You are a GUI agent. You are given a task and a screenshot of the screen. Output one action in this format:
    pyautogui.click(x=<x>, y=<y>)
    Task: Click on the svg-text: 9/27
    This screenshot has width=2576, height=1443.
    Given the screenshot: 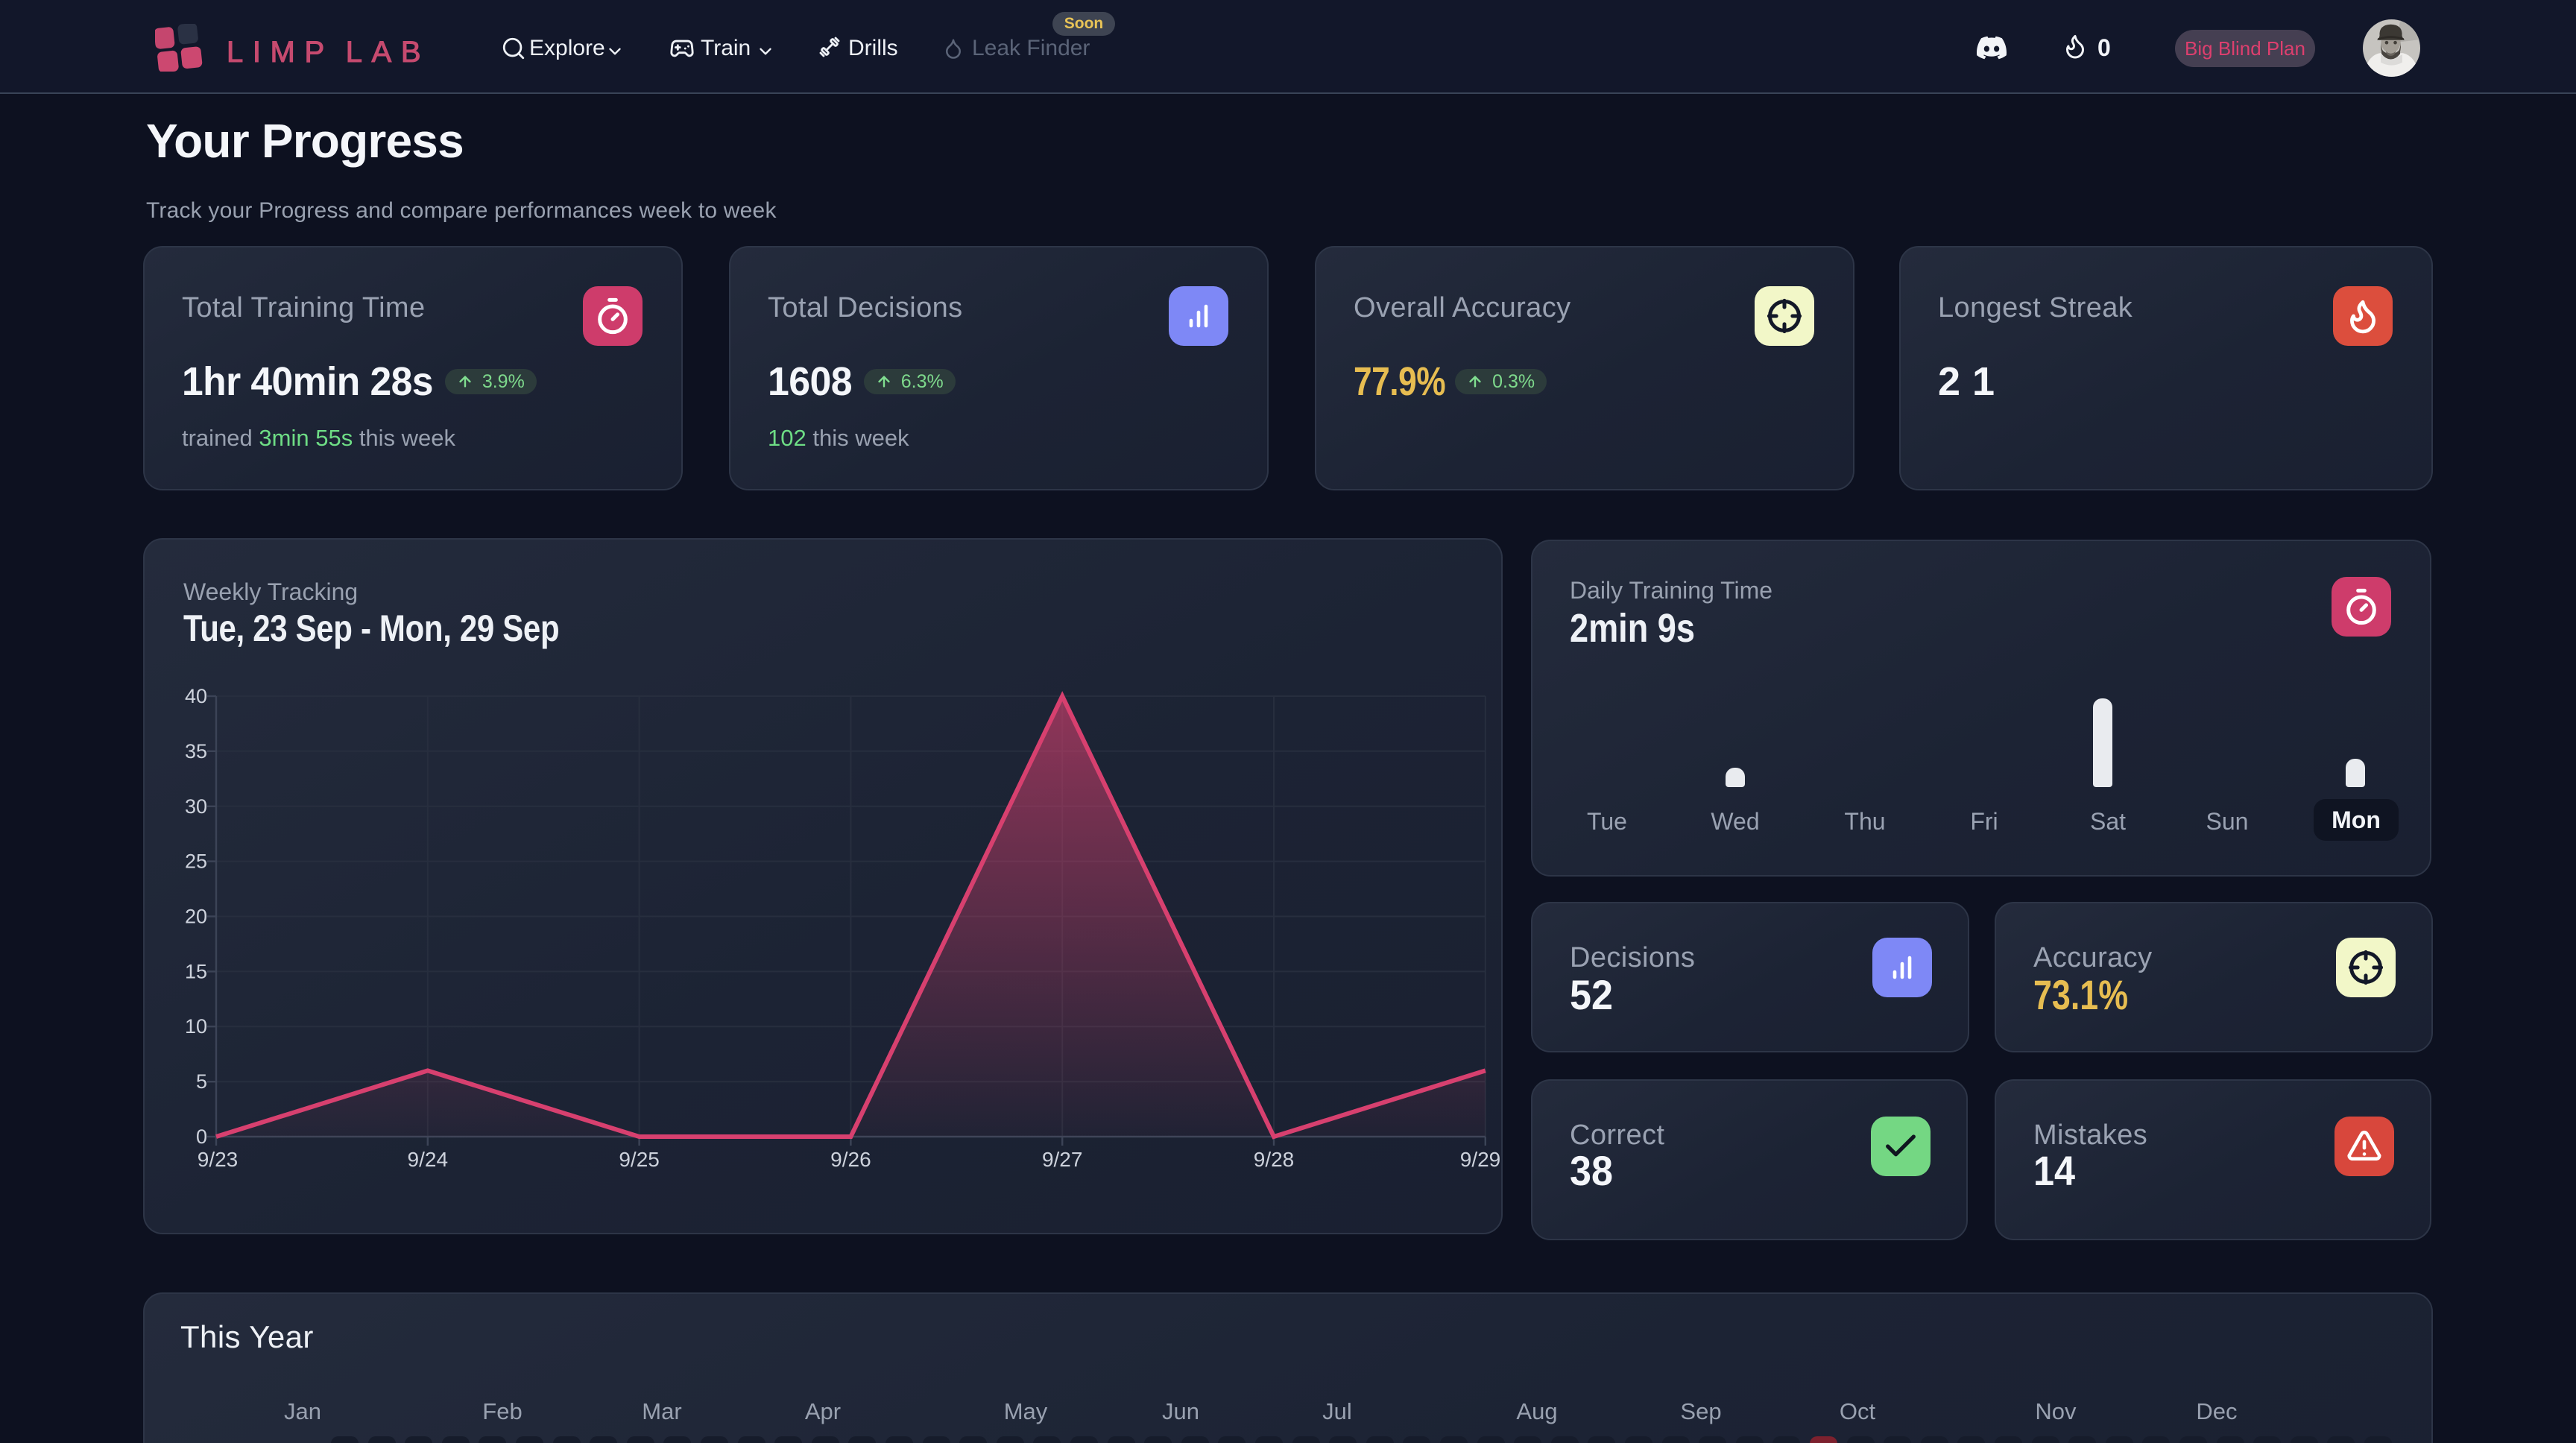 What is the action you would take?
    pyautogui.click(x=1062, y=1159)
    